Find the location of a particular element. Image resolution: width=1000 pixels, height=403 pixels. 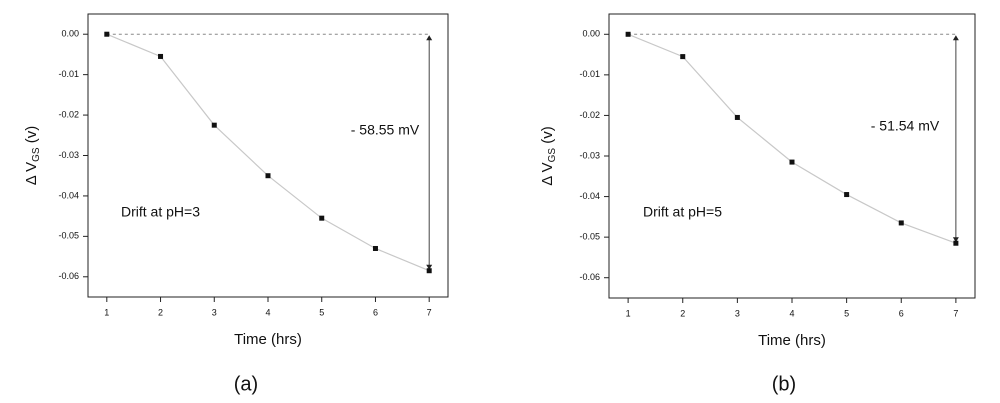

annotation: Drift at pH=3 is located at coordinates (160, 212).